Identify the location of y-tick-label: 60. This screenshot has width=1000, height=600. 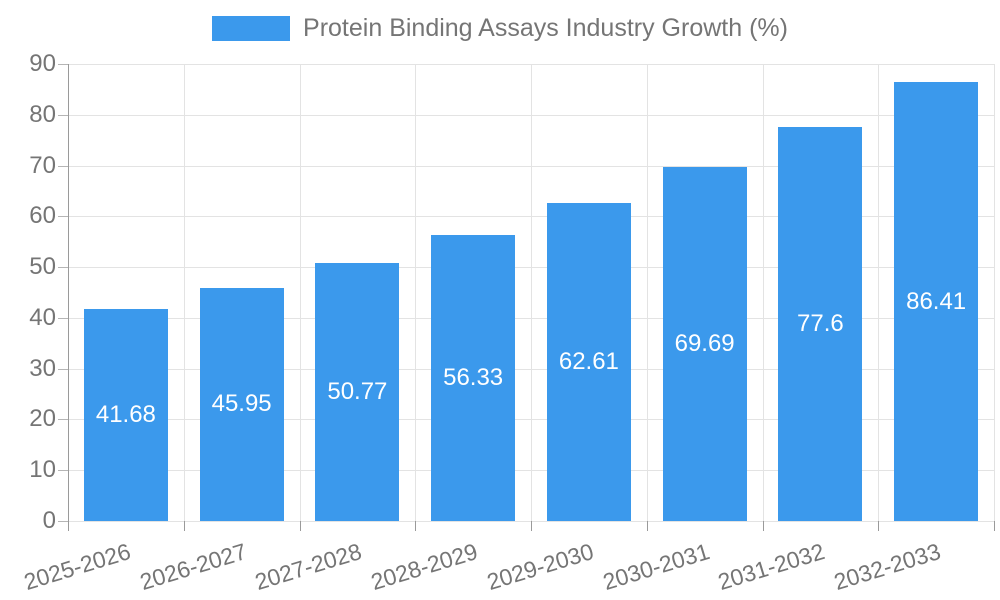
(42, 216).